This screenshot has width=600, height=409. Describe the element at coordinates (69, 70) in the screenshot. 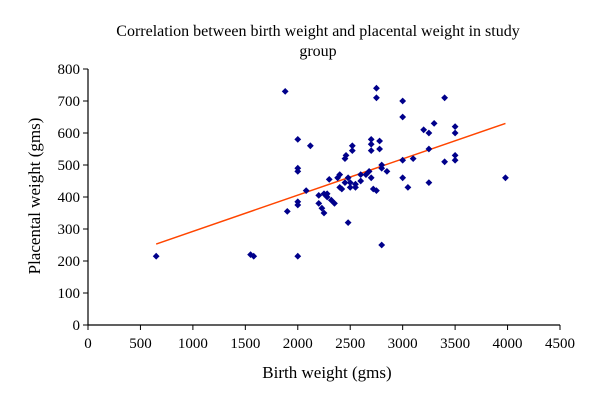

I see `y-tick-label: 800` at that location.